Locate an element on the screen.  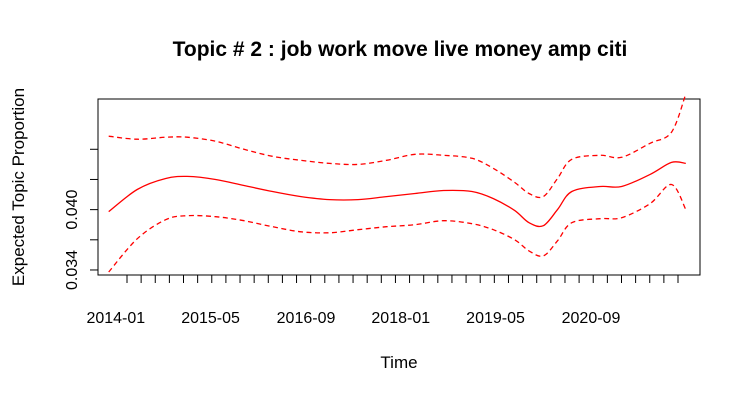
y-tick-label: 0.040 is located at coordinates (72, 210).